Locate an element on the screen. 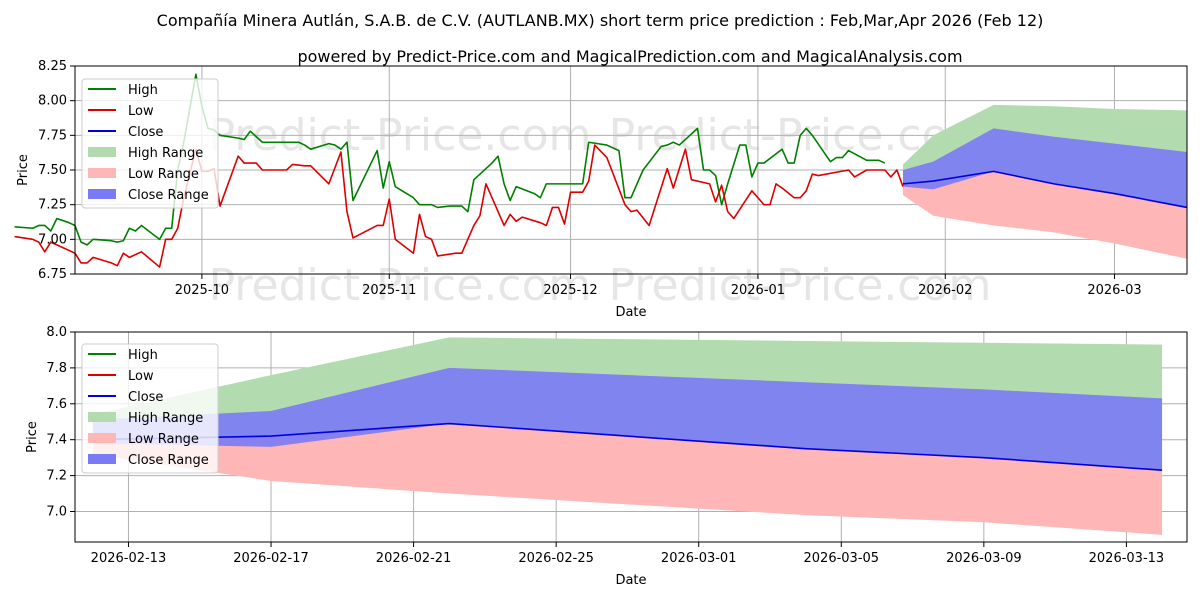  x-tick-label: 2026-02-25 is located at coordinates (556, 558).